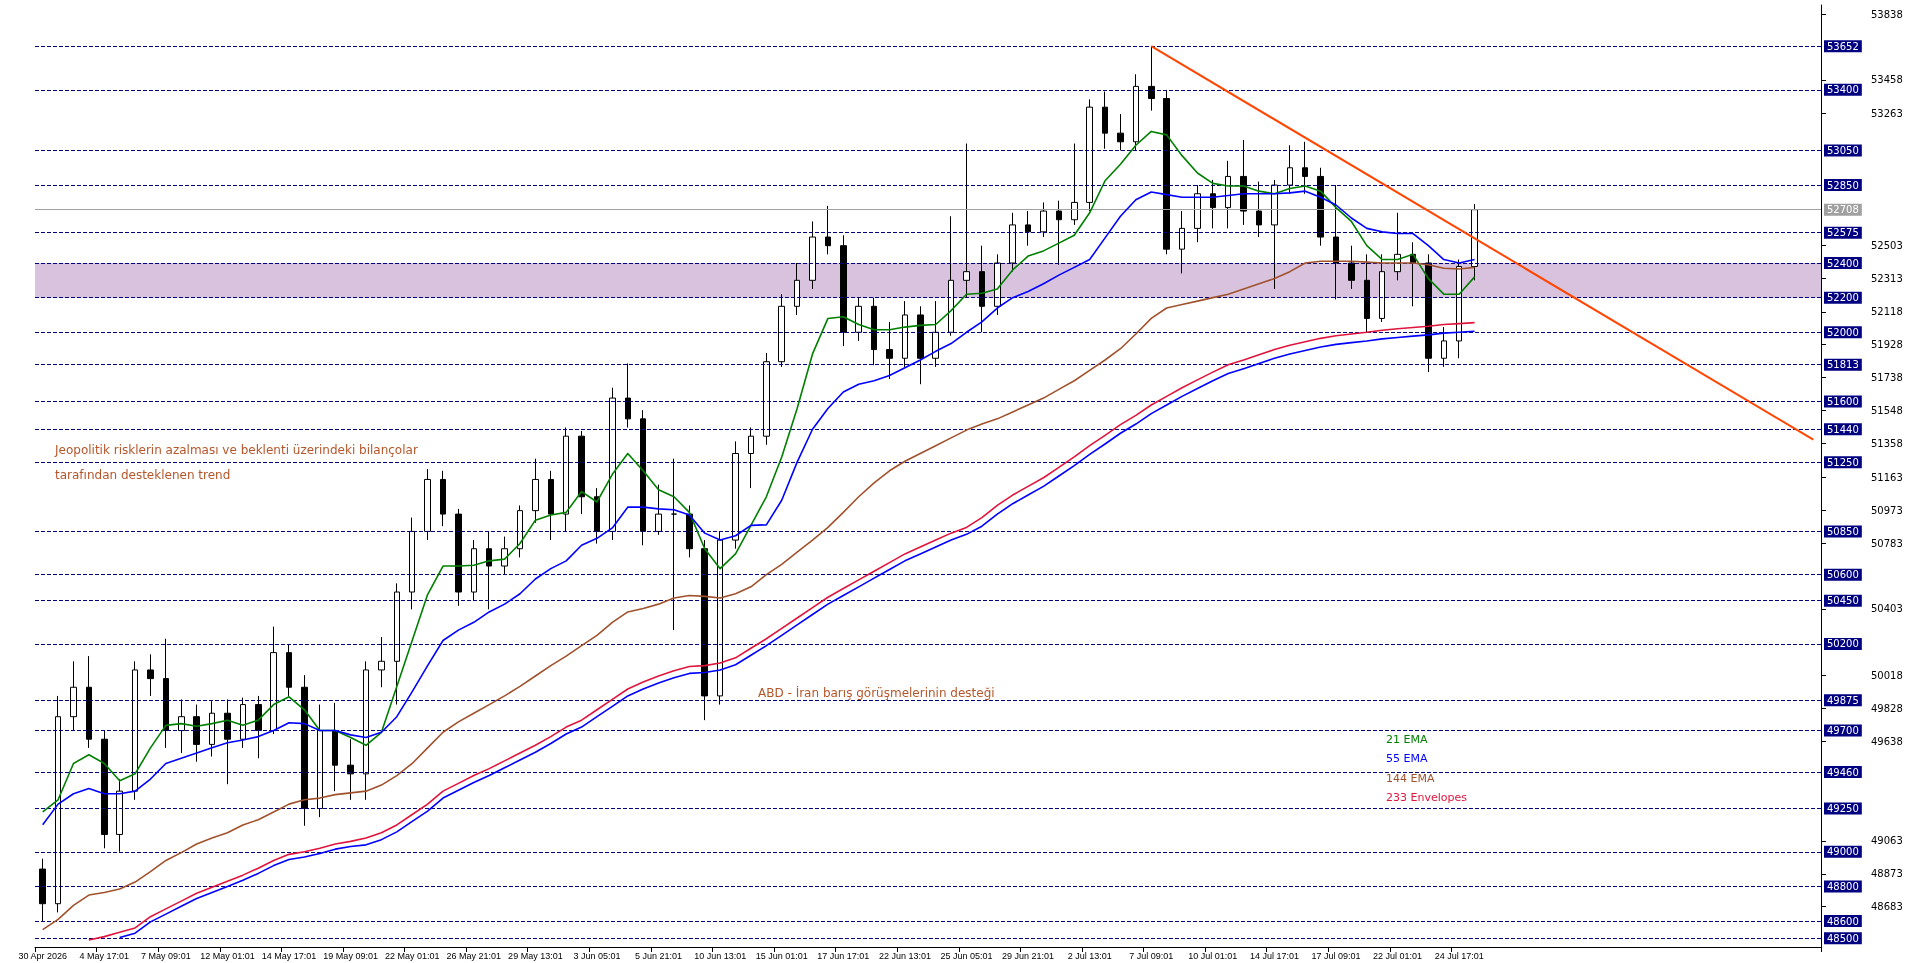 This screenshot has height=963, width=1916. Describe the element at coordinates (1887, 14) in the screenshot. I see `y-tick-label: 53838` at that location.